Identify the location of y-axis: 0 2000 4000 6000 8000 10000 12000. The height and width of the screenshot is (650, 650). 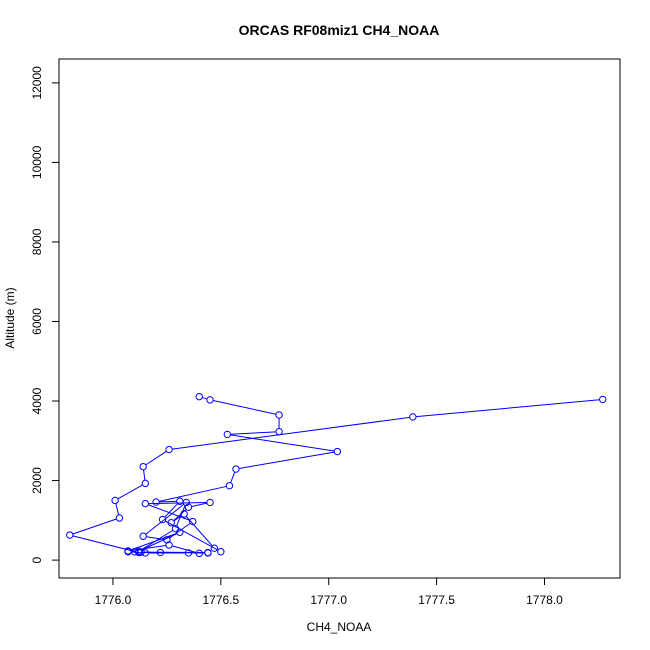
(45, 314).